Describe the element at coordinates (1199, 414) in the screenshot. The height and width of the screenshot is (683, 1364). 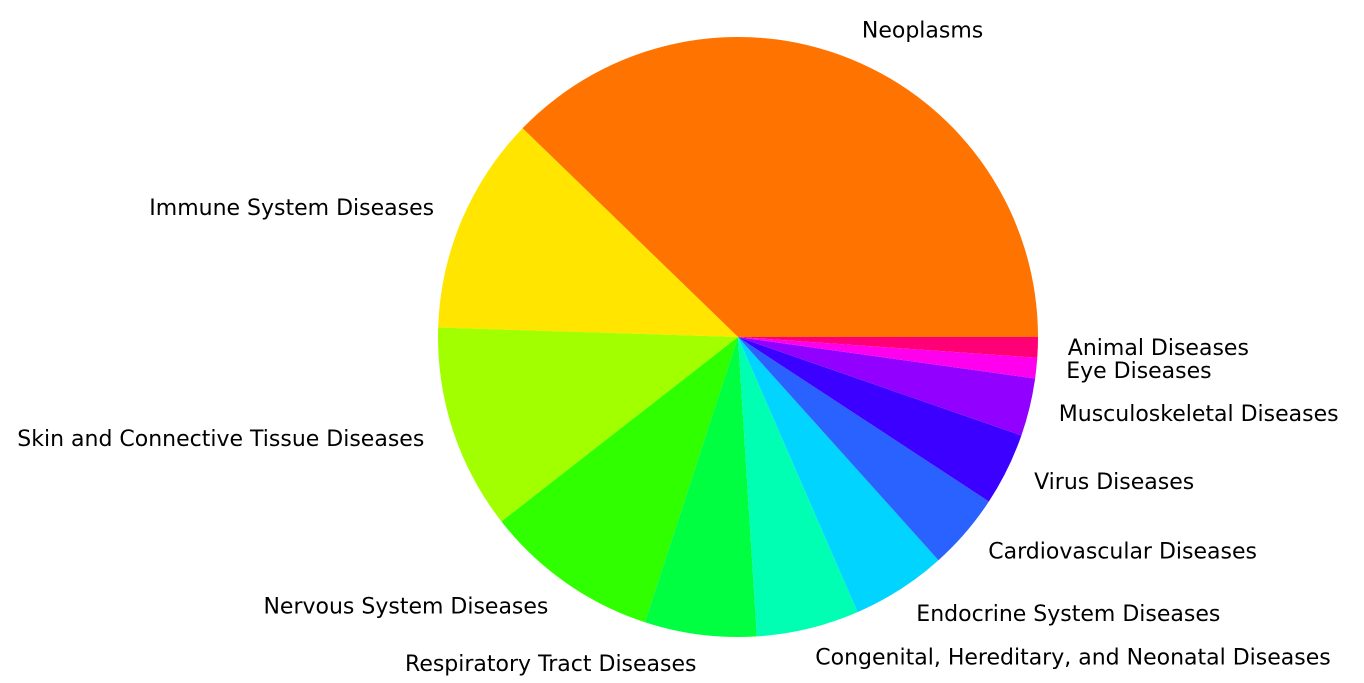
I see `pie-label-musculoskeletal-diseases: Musculoskeletal Diseases` at that location.